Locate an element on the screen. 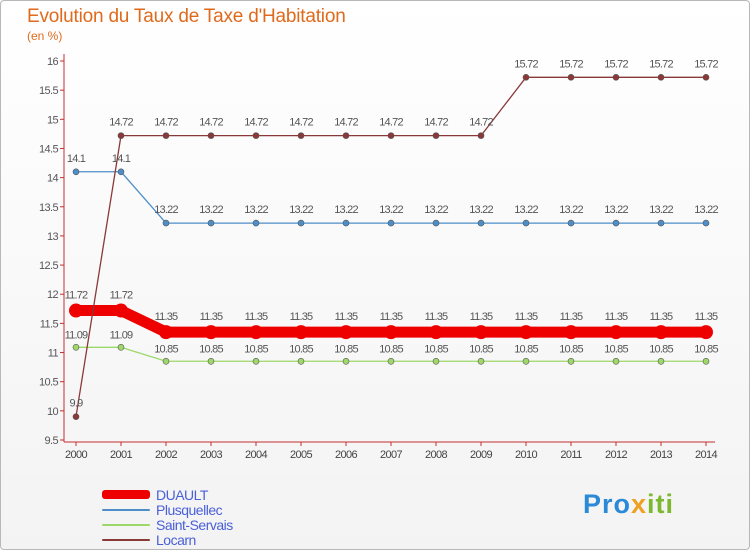 The height and width of the screenshot is (550, 750). legend-item-saint-servais: Saint-Servais is located at coordinates (167, 524).